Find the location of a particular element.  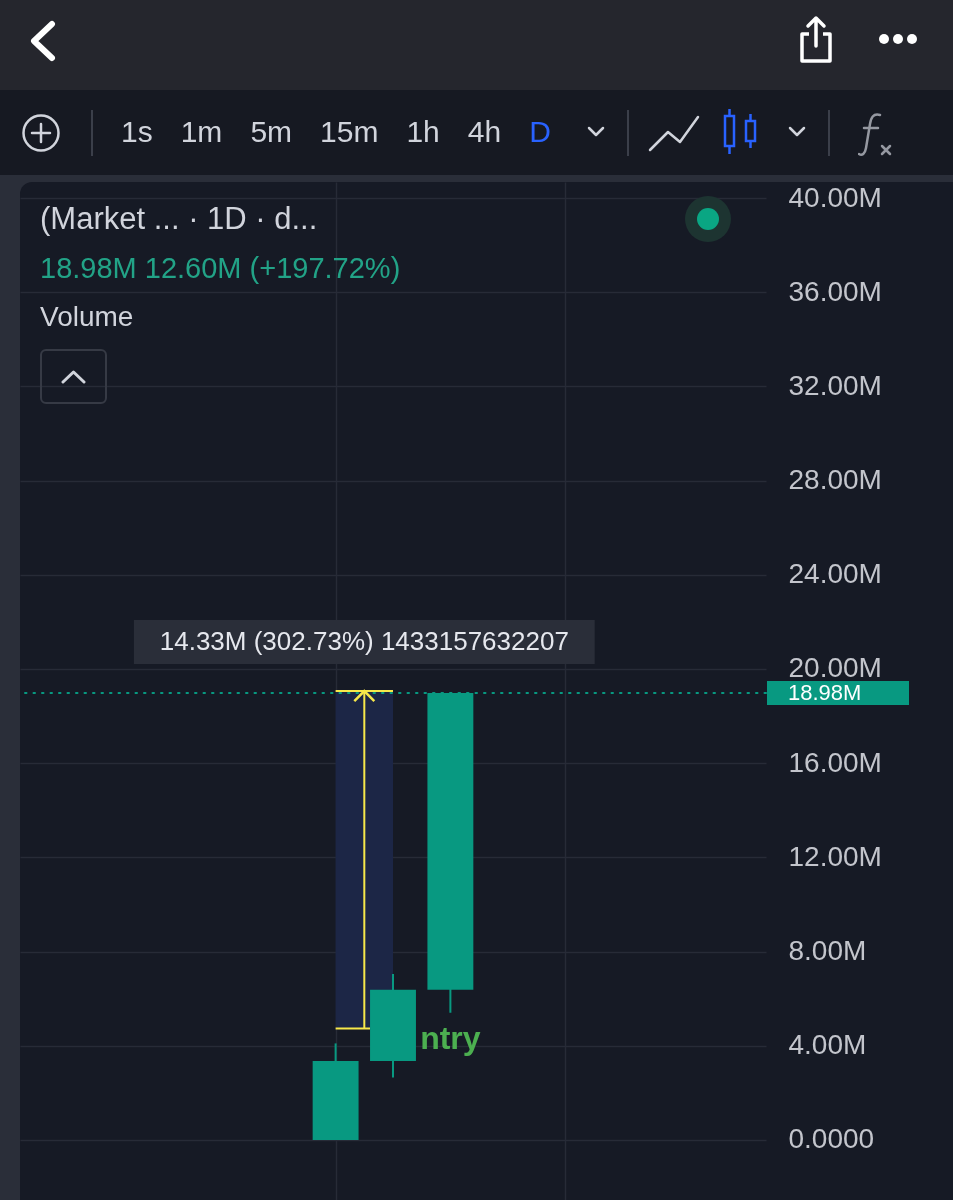

annotation: Volume is located at coordinates (87, 317).